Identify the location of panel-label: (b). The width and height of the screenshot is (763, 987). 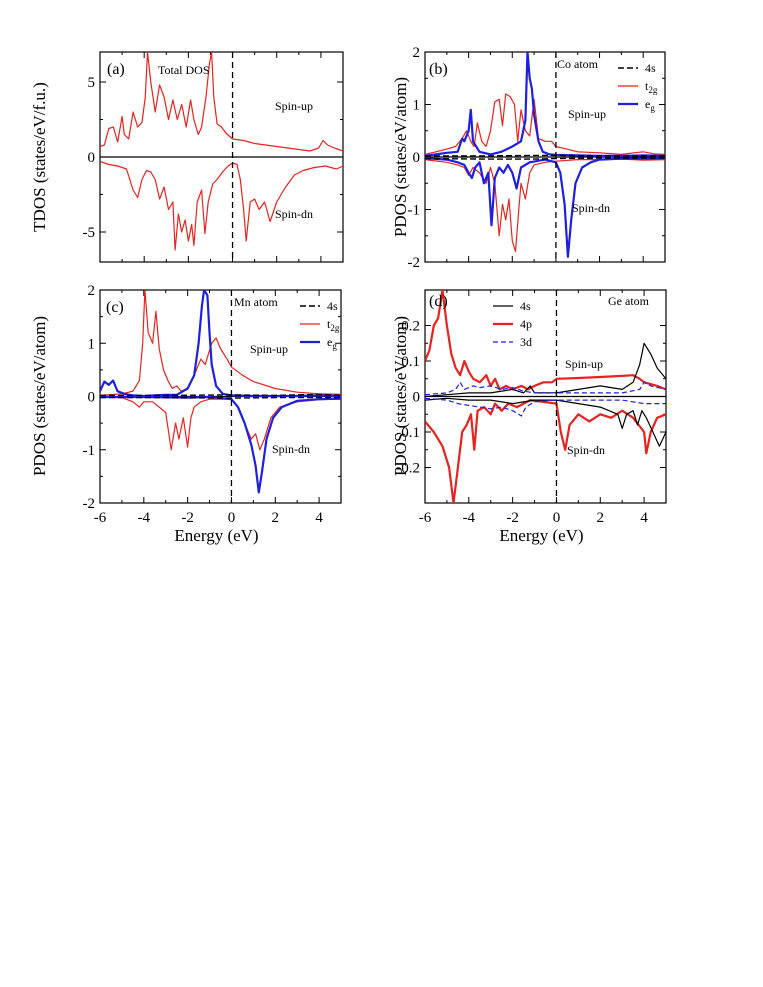
(438, 69).